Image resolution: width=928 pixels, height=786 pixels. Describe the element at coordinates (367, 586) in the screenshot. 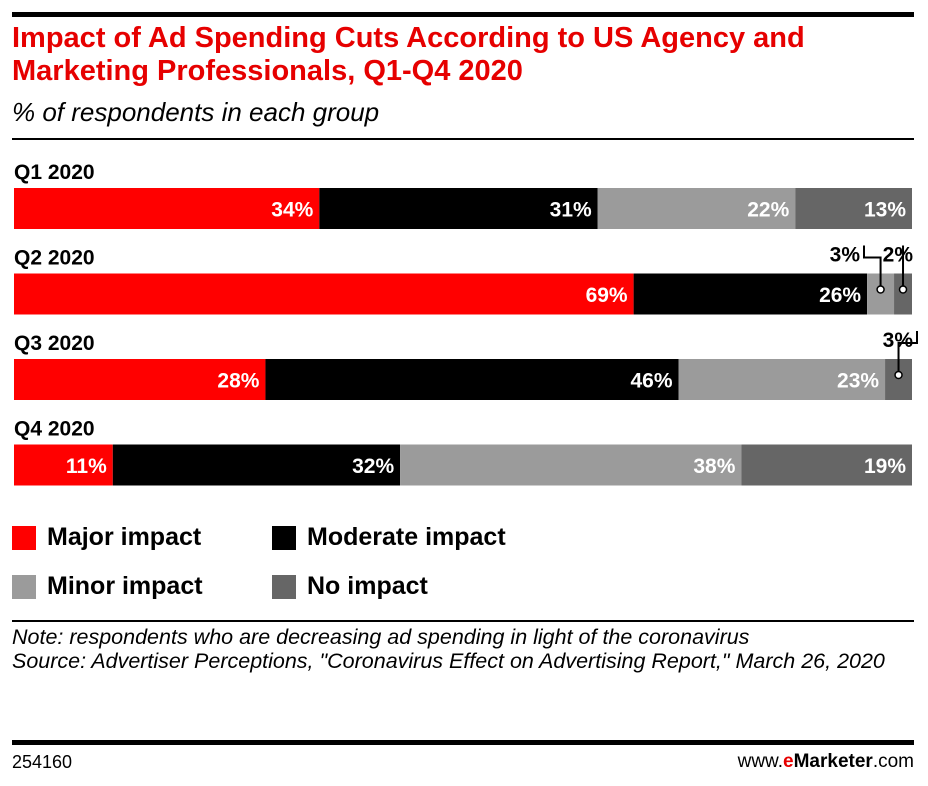

I see `legend-label-none: No impact` at that location.